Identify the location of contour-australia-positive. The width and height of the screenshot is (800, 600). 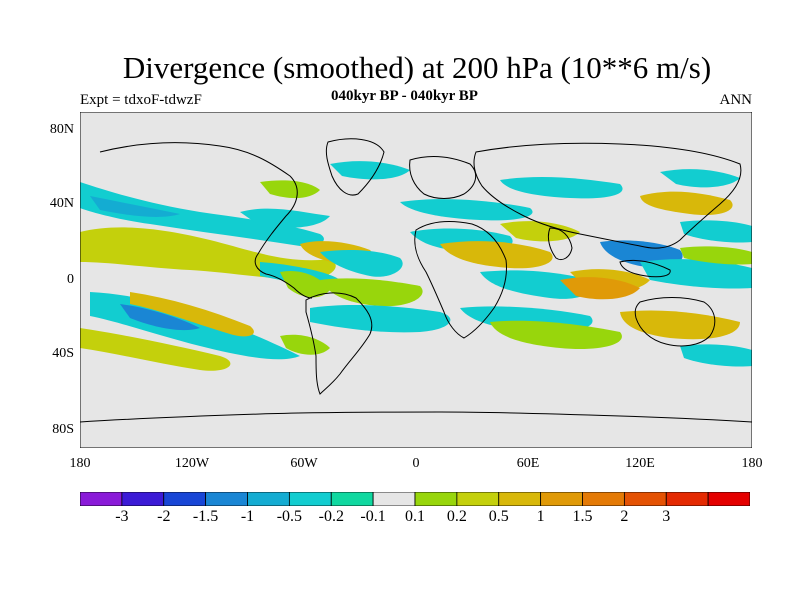
(680, 325).